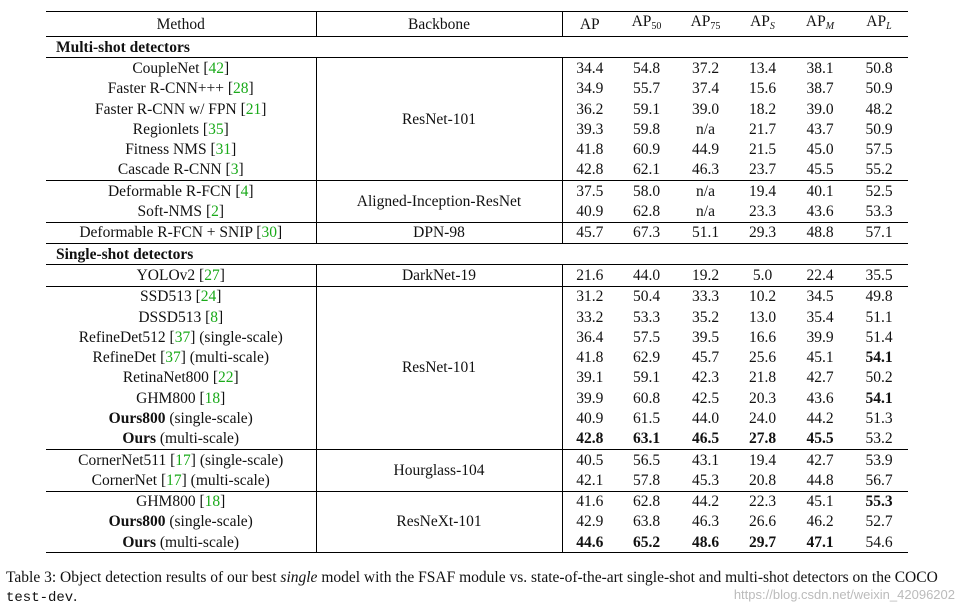  Describe the element at coordinates (181, 418) in the screenshot. I see `method-cell: Ours800 (single-scale)` at that location.